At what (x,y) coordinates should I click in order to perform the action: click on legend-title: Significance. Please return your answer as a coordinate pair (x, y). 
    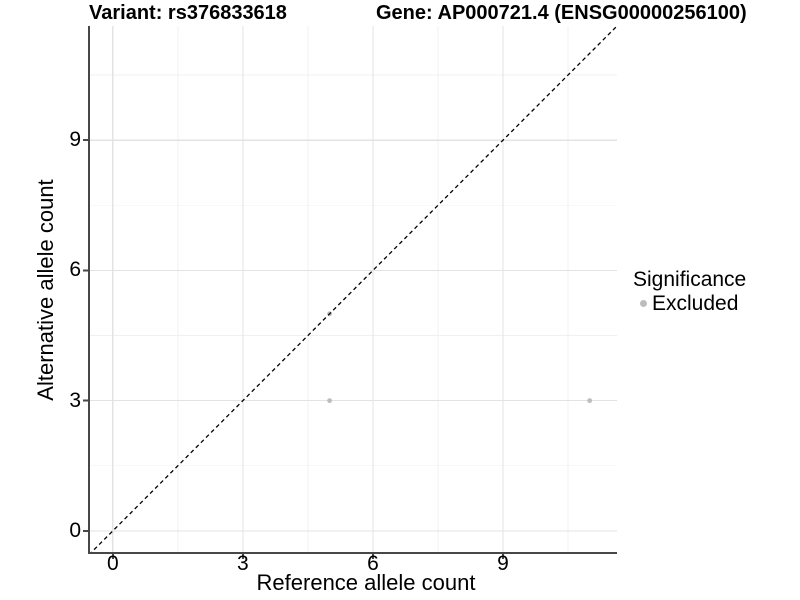
    Looking at the image, I should click on (690, 279).